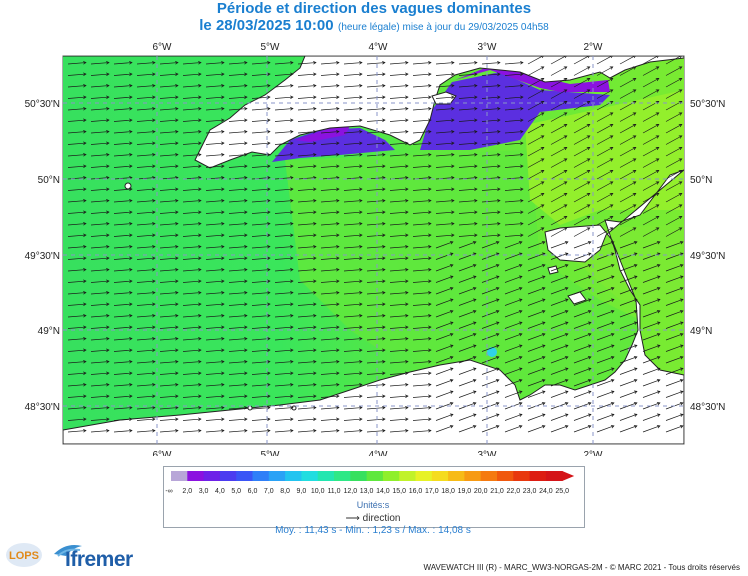 This screenshot has height=576, width=748. What do you see at coordinates (352, 518) in the screenshot?
I see `direction-arrow-icon: ⟶` at bounding box center [352, 518].